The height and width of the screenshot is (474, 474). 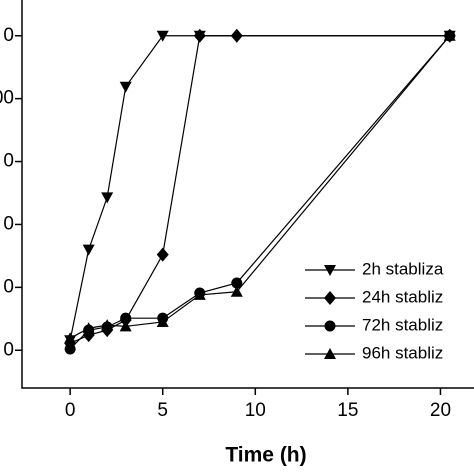 I want to click on x-tick-label: 10, so click(x=255, y=410).